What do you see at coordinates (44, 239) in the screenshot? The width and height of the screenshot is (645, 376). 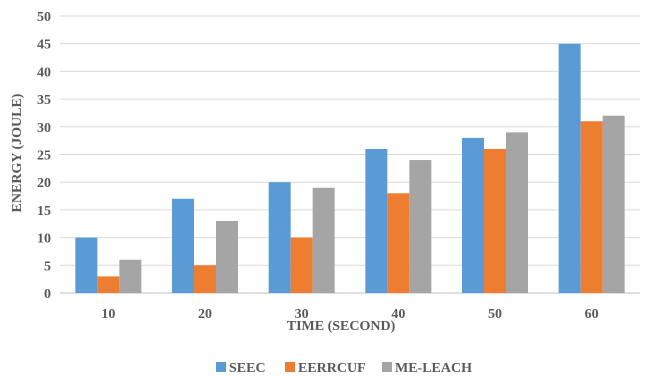 I see `y-tick-label: 10` at bounding box center [44, 239].